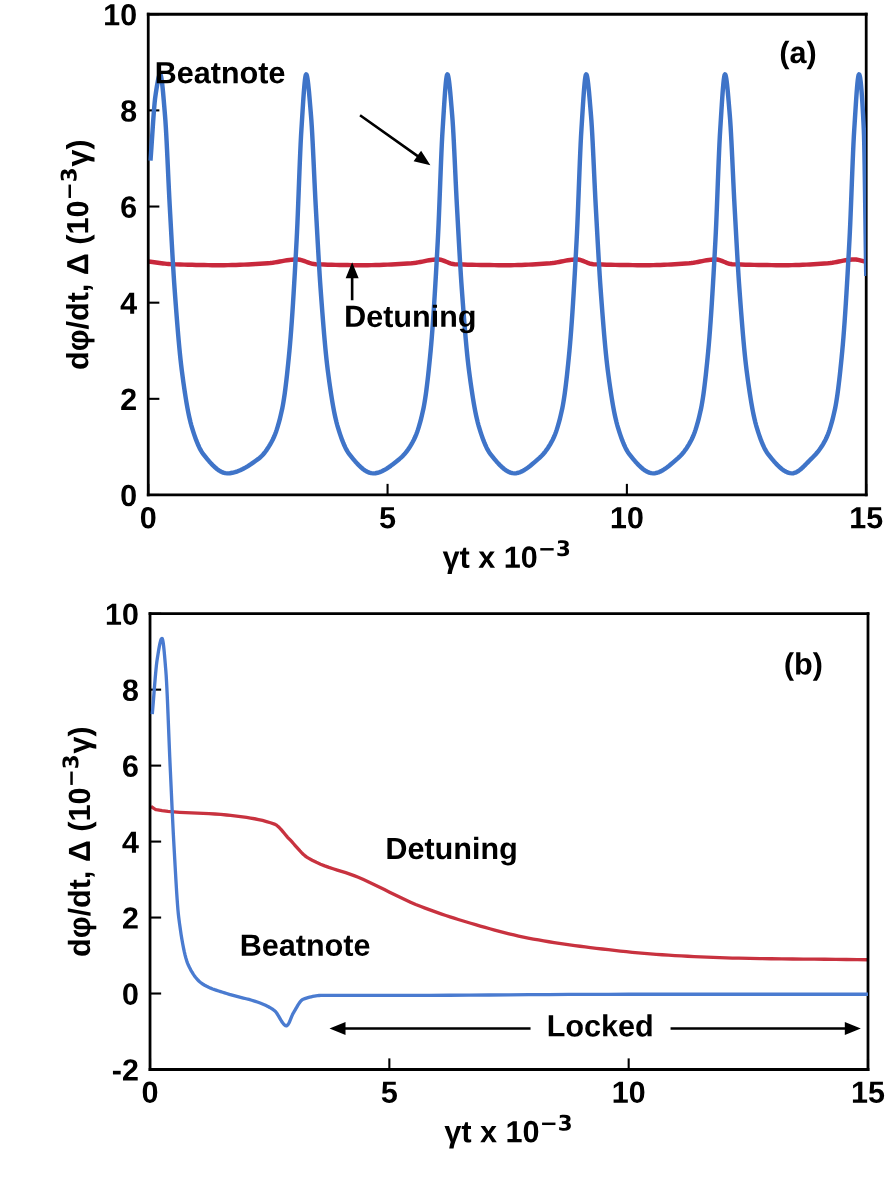  I want to click on annotation: Locked, so click(600, 1025).